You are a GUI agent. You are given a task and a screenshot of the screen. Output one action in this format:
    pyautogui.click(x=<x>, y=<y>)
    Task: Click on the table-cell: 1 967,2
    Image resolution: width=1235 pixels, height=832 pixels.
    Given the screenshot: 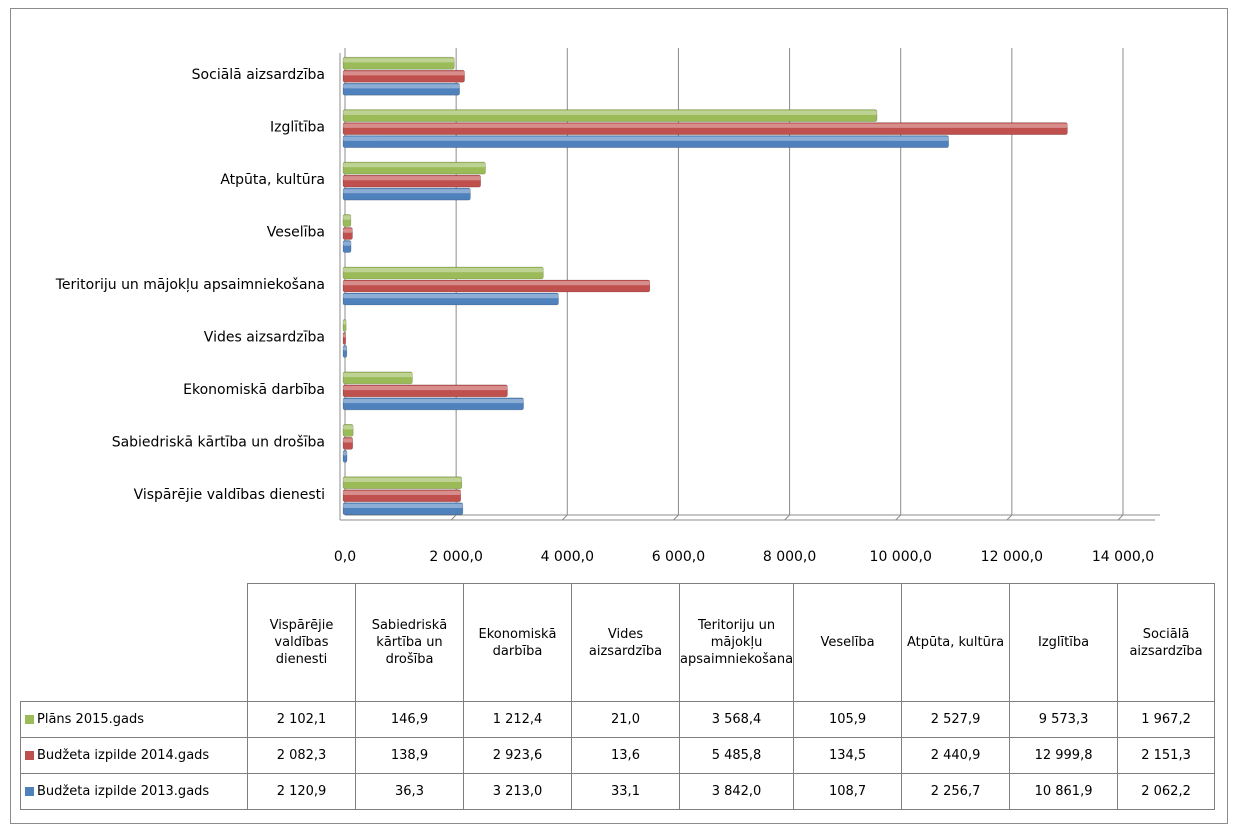 What is the action you would take?
    pyautogui.click(x=1166, y=719)
    